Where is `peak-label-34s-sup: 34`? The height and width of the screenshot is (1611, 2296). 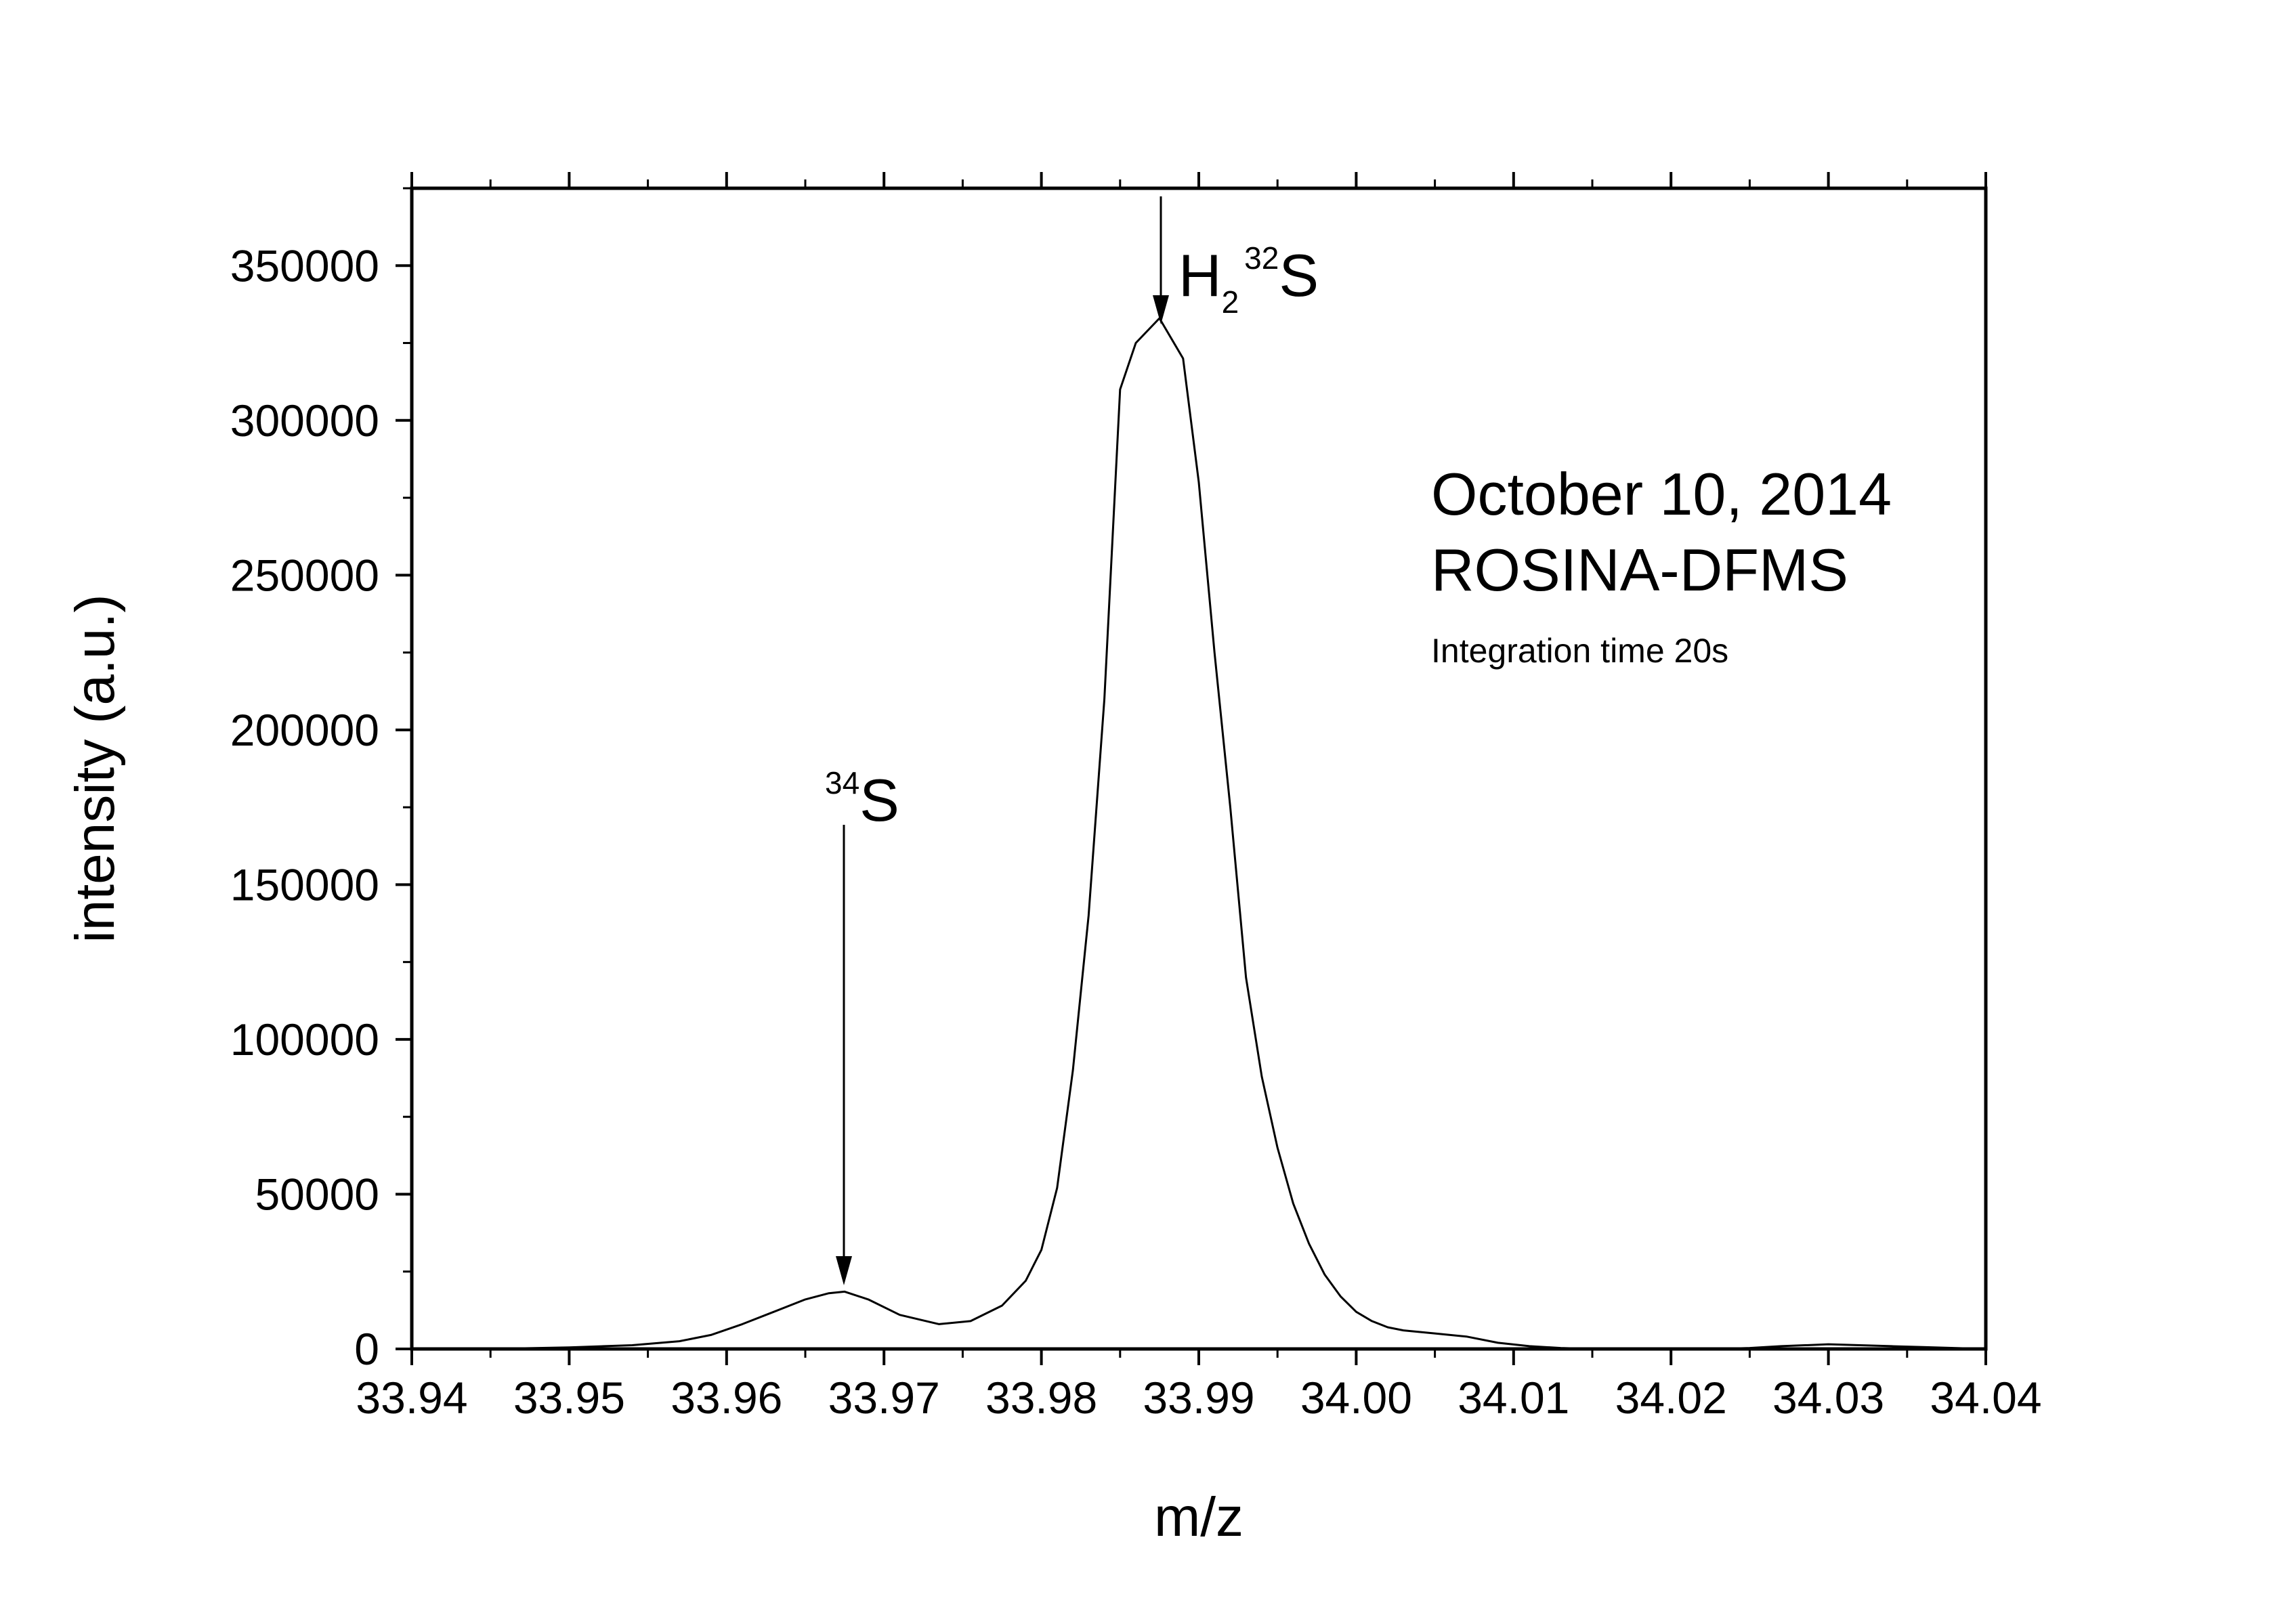 peak-label-34s-sup: 34 is located at coordinates (842, 782).